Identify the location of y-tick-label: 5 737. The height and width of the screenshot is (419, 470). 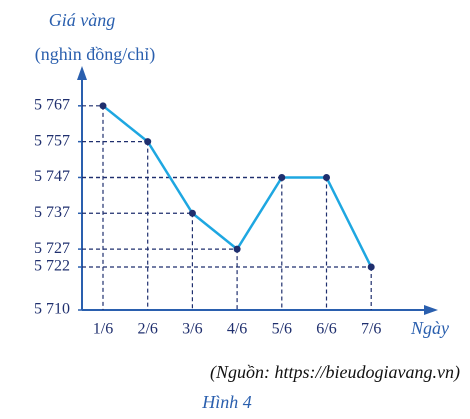
(52, 212).